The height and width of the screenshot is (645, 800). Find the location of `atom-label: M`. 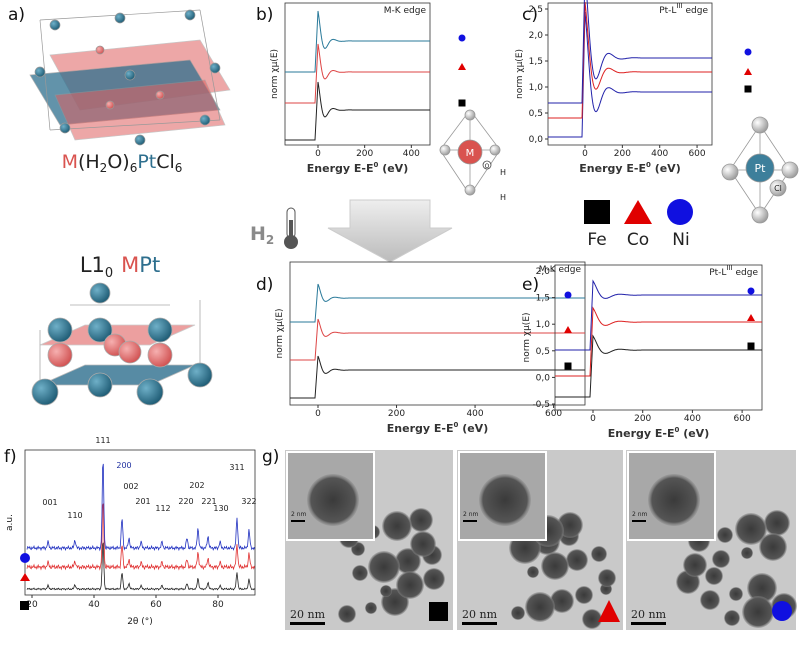

atom-label: M is located at coordinates (470, 153).